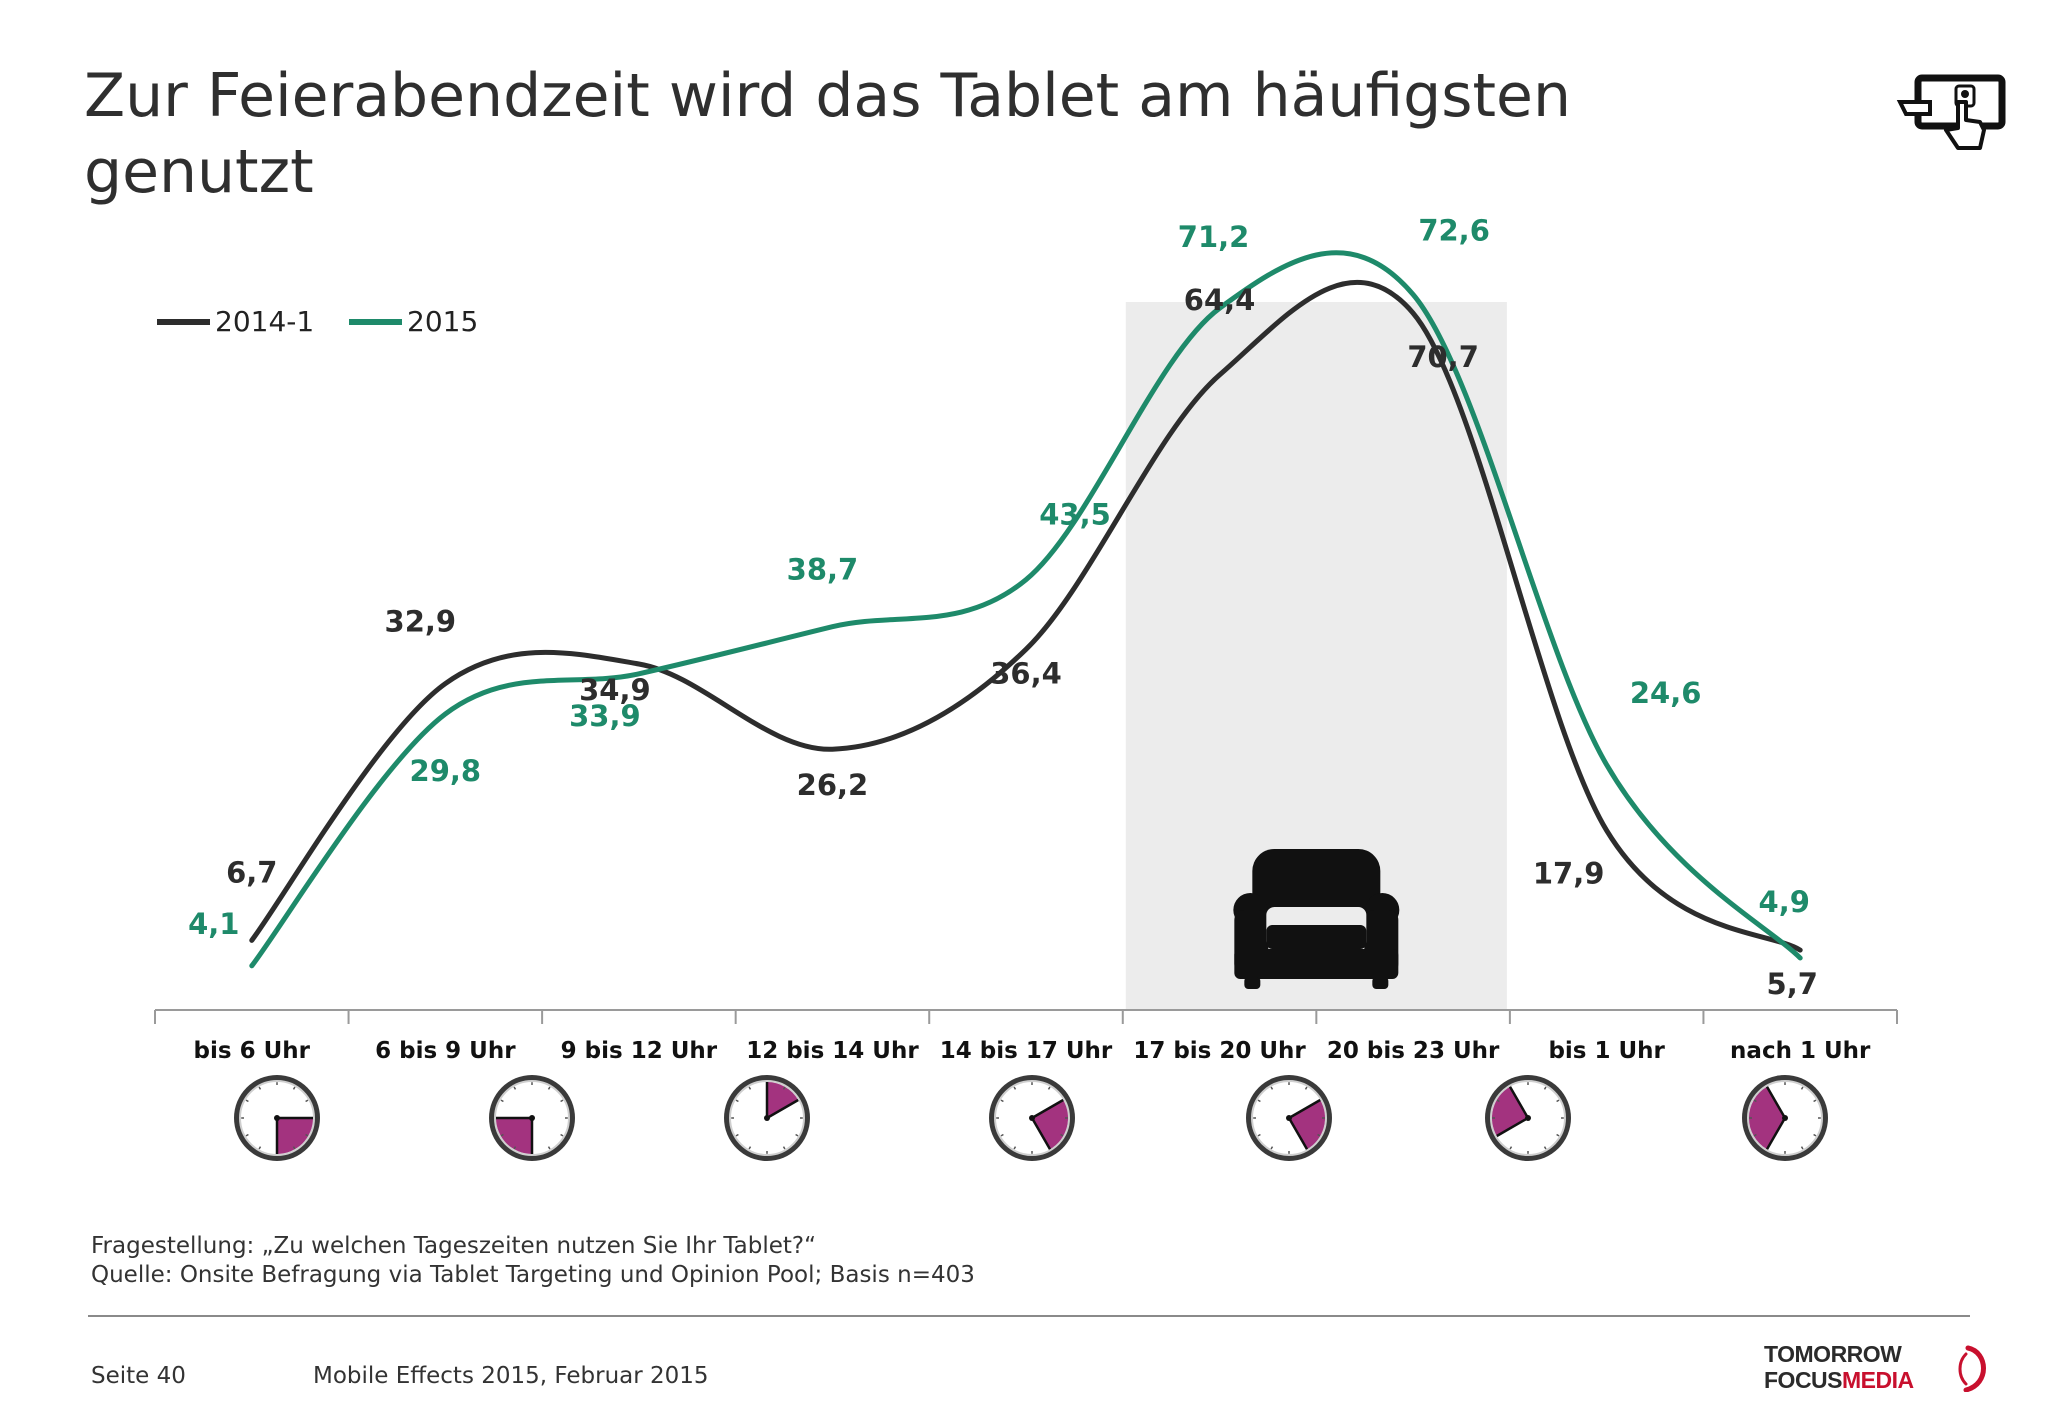  What do you see at coordinates (421, 622) in the screenshot?
I see `data-label-2014-1: 32,9` at bounding box center [421, 622].